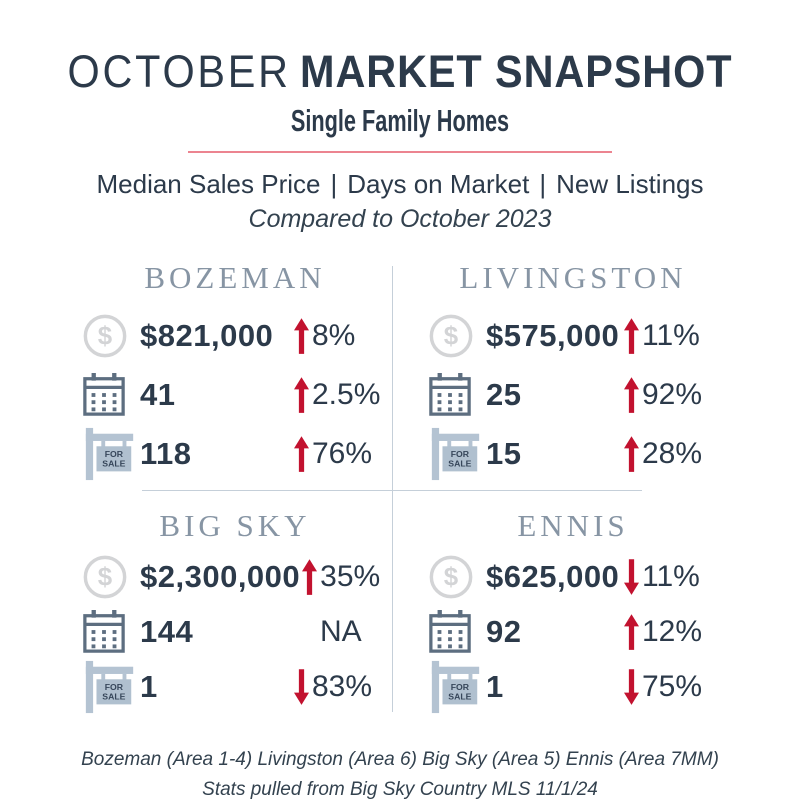 The height and width of the screenshot is (803, 800). Describe the element at coordinates (207, 336) in the screenshot. I see `stat-value: $821,000` at that location.